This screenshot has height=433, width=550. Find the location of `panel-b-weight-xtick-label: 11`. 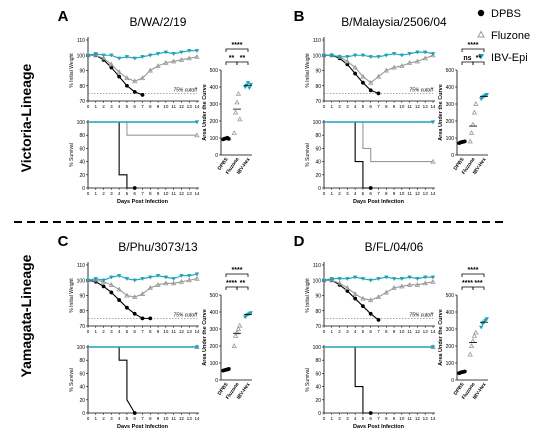

panel-b-weight-xtick-label: 11 is located at coordinates (409, 106).